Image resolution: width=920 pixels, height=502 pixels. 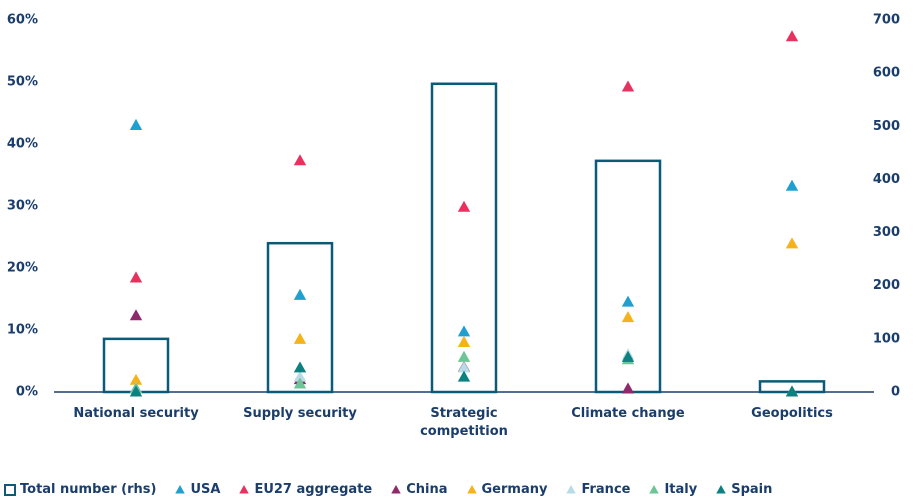 What do you see at coordinates (886, 126) in the screenshot?
I see `y2-tick-label: 500` at bounding box center [886, 126].